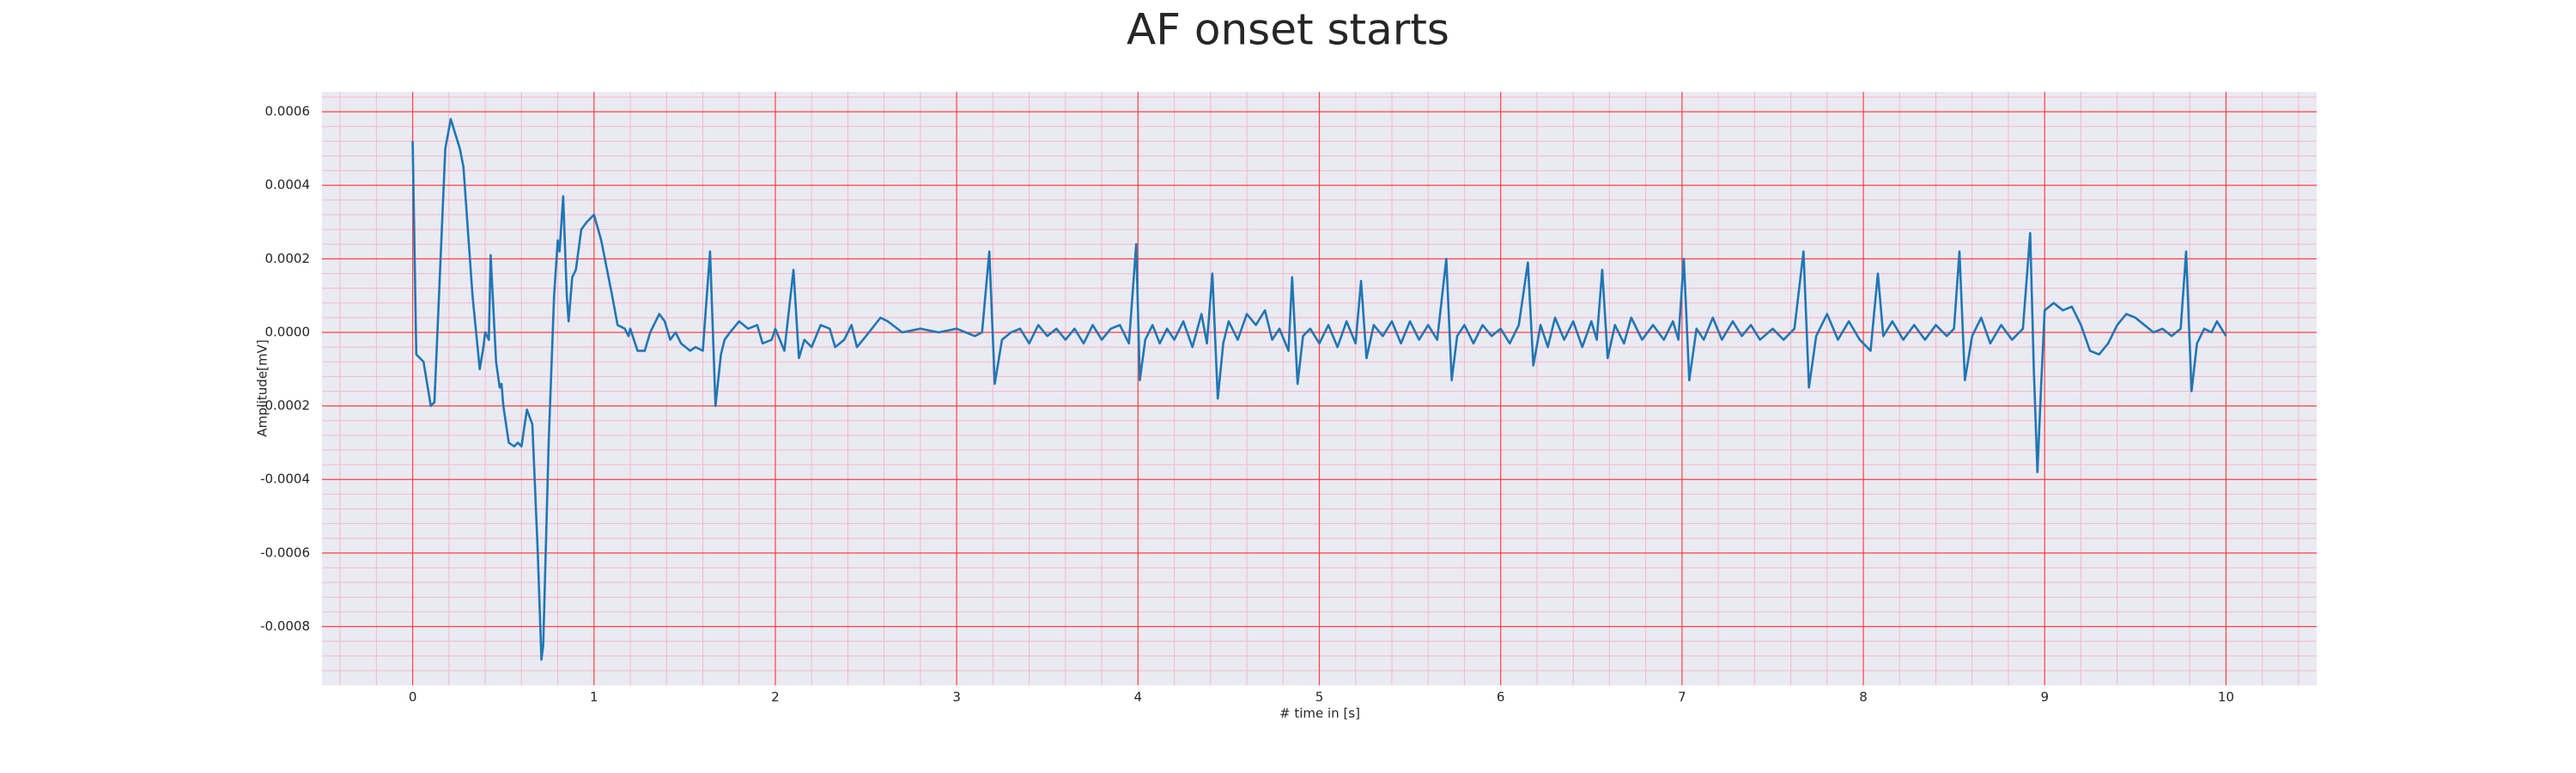 Image resolution: width=2576 pixels, height=773 pixels. I want to click on y-tick-label: -0.0006, so click(285, 552).